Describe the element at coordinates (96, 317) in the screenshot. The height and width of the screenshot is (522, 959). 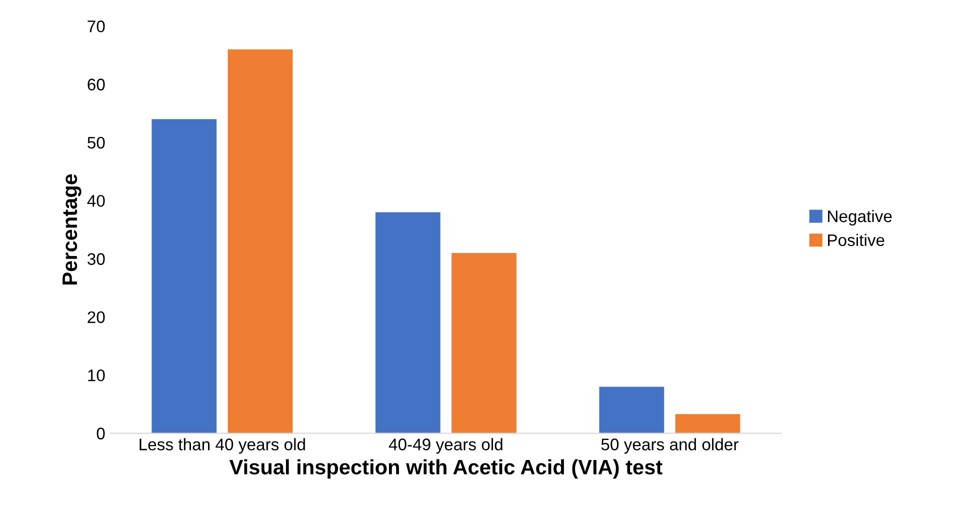
I see `y-tick-label: 20` at that location.